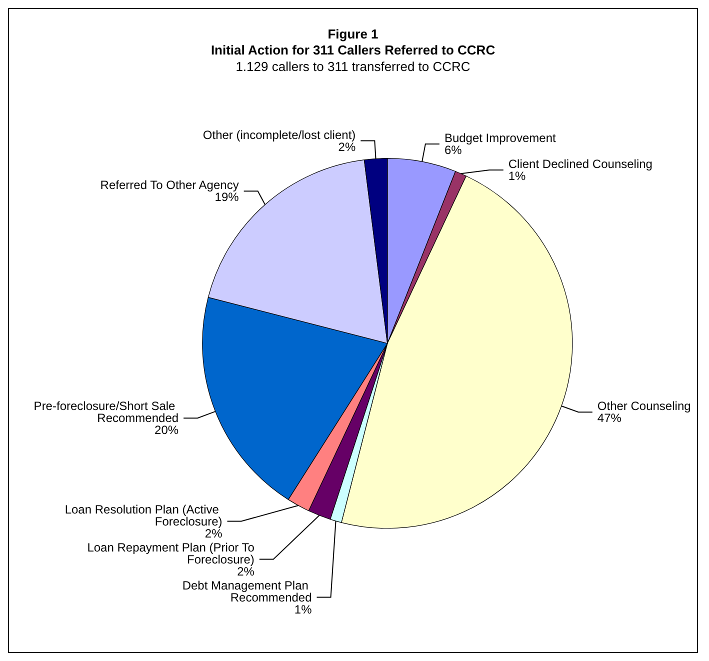  Describe the element at coordinates (580, 163) in the screenshot. I see `slice-label: Client Declined Counseling` at that location.